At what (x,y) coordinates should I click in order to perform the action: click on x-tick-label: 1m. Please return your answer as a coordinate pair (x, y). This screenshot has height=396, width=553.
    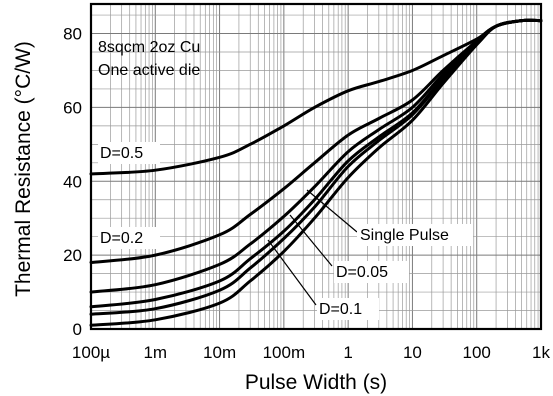
    Looking at the image, I should click on (155, 352).